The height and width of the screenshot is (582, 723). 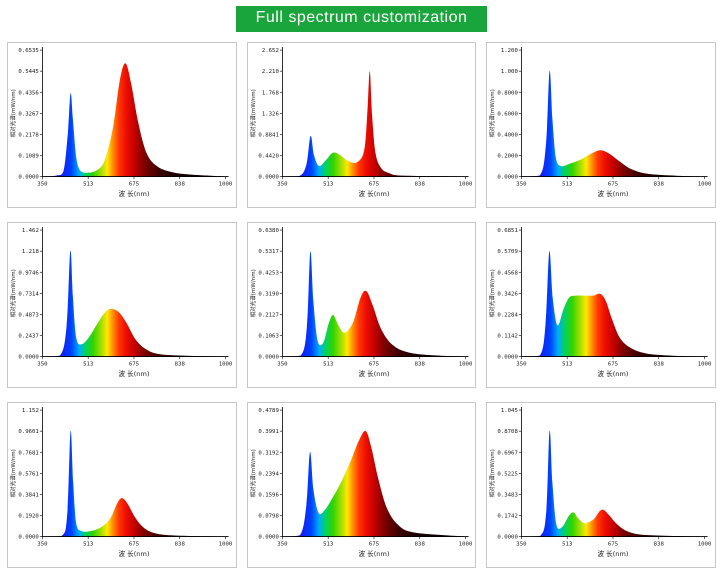 What do you see at coordinates (28, 156) in the screenshot?
I see `y-tick-label: 0.1089` at bounding box center [28, 156].